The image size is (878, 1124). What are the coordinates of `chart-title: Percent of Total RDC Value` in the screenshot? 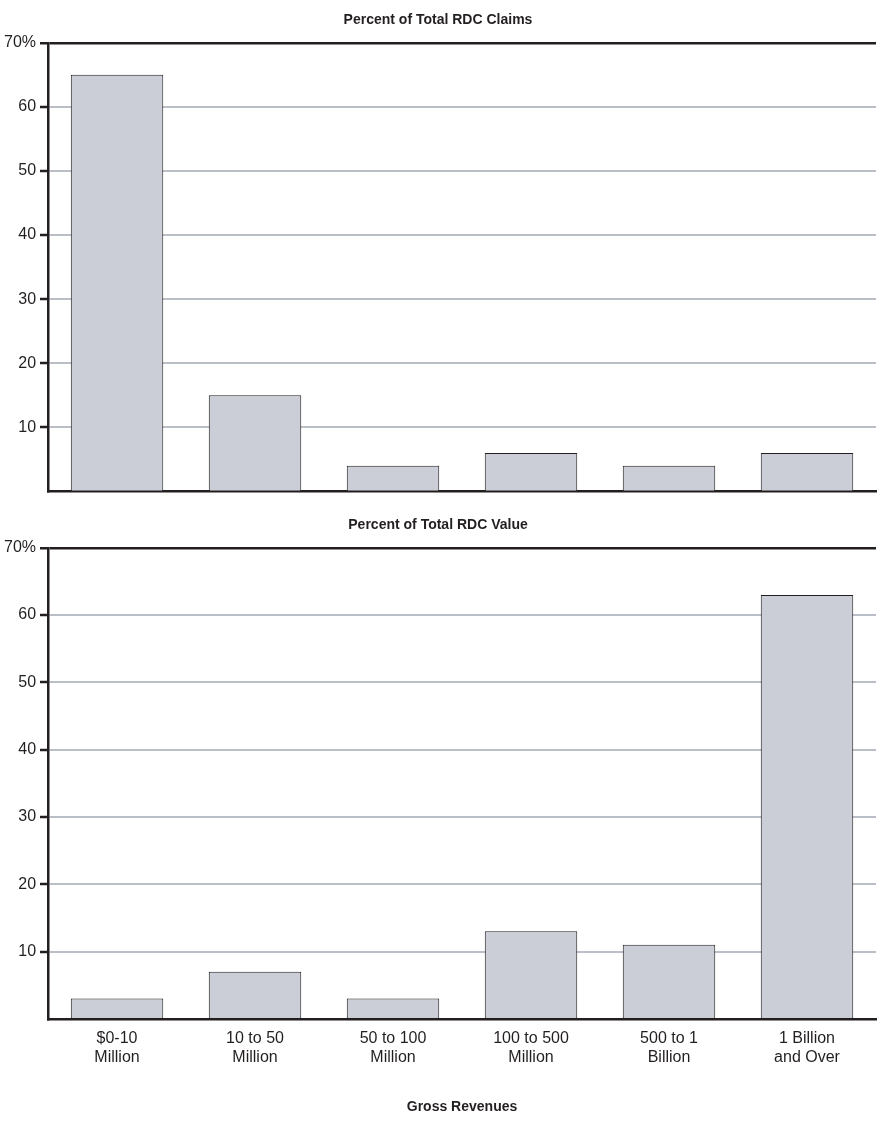 It's located at (438, 524).